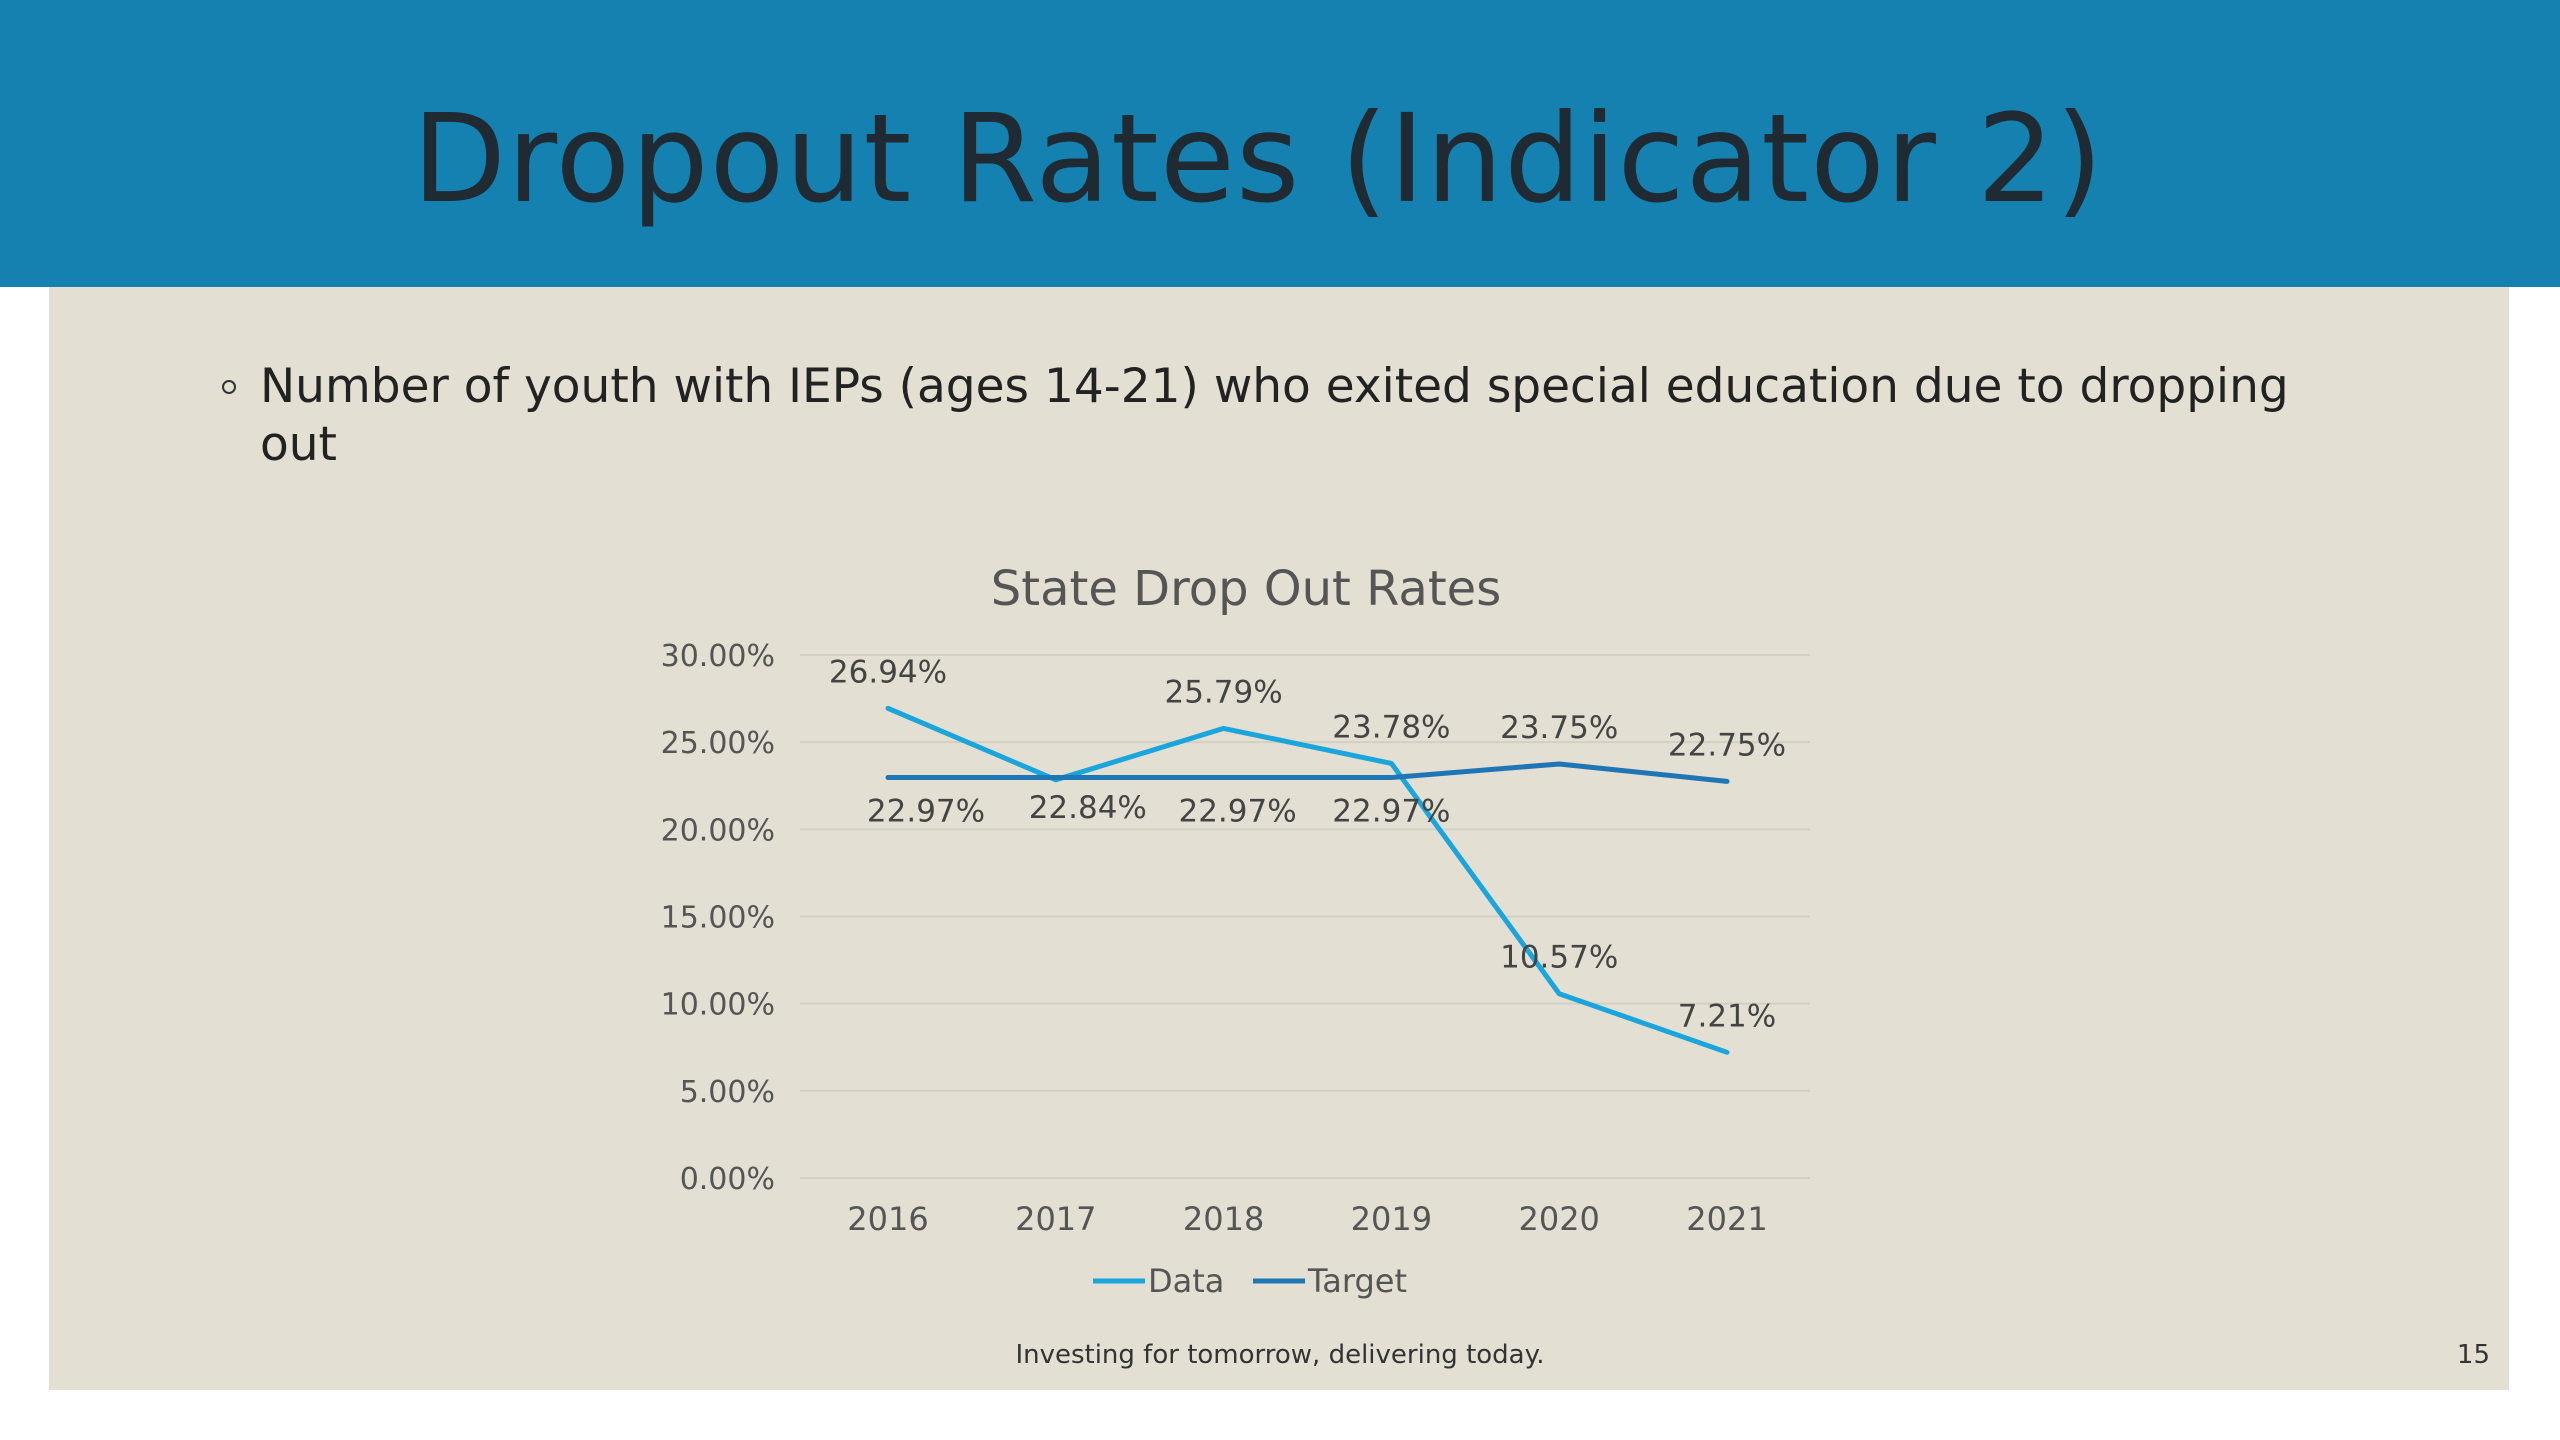 This screenshot has height=1440, width=2560. Describe the element at coordinates (2473, 1355) in the screenshot. I see `page-number: 15` at that location.